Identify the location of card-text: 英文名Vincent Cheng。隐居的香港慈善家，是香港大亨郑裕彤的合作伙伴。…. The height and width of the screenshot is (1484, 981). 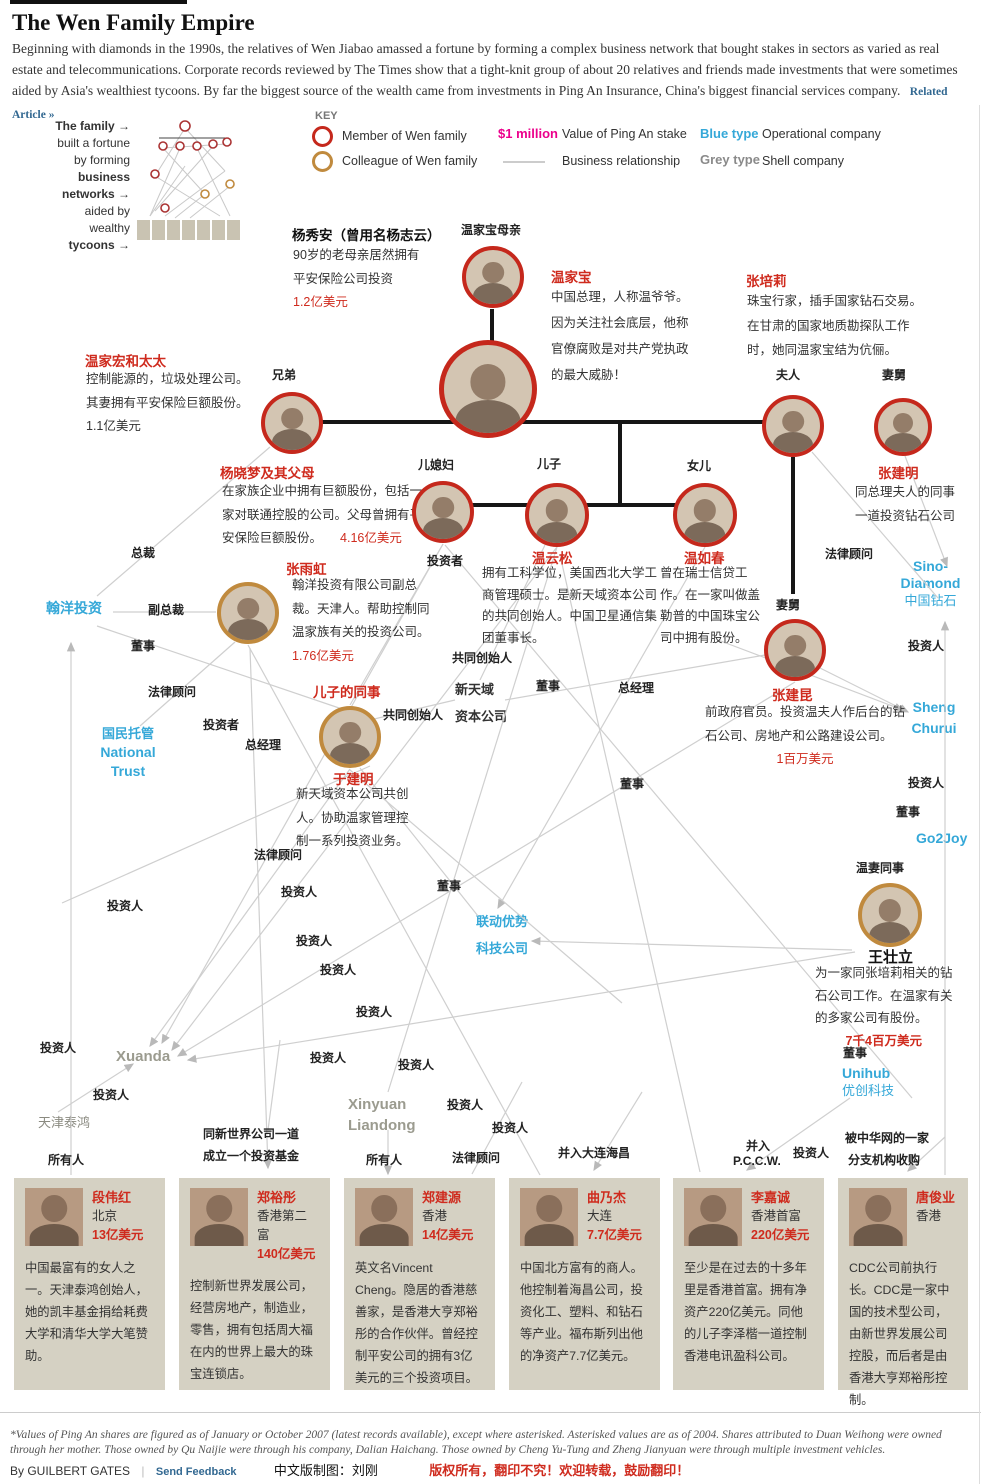
(416, 1323).